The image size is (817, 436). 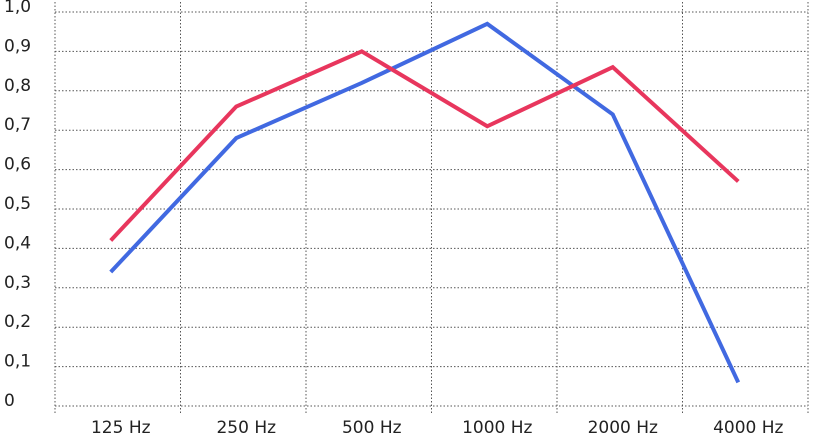 What do you see at coordinates (246, 427) in the screenshot?
I see `x-tick-label: 250 Hz` at bounding box center [246, 427].